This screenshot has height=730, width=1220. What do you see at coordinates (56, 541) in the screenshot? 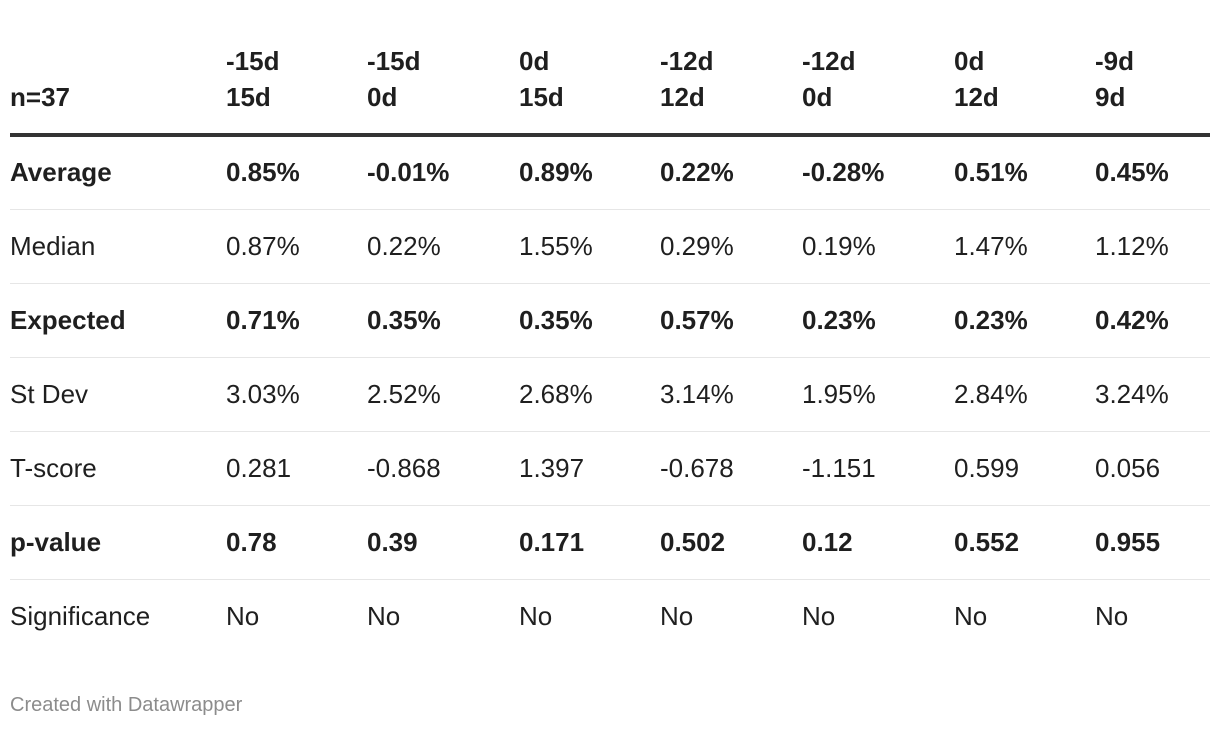
I see `row-label: p-value` at bounding box center [56, 541].